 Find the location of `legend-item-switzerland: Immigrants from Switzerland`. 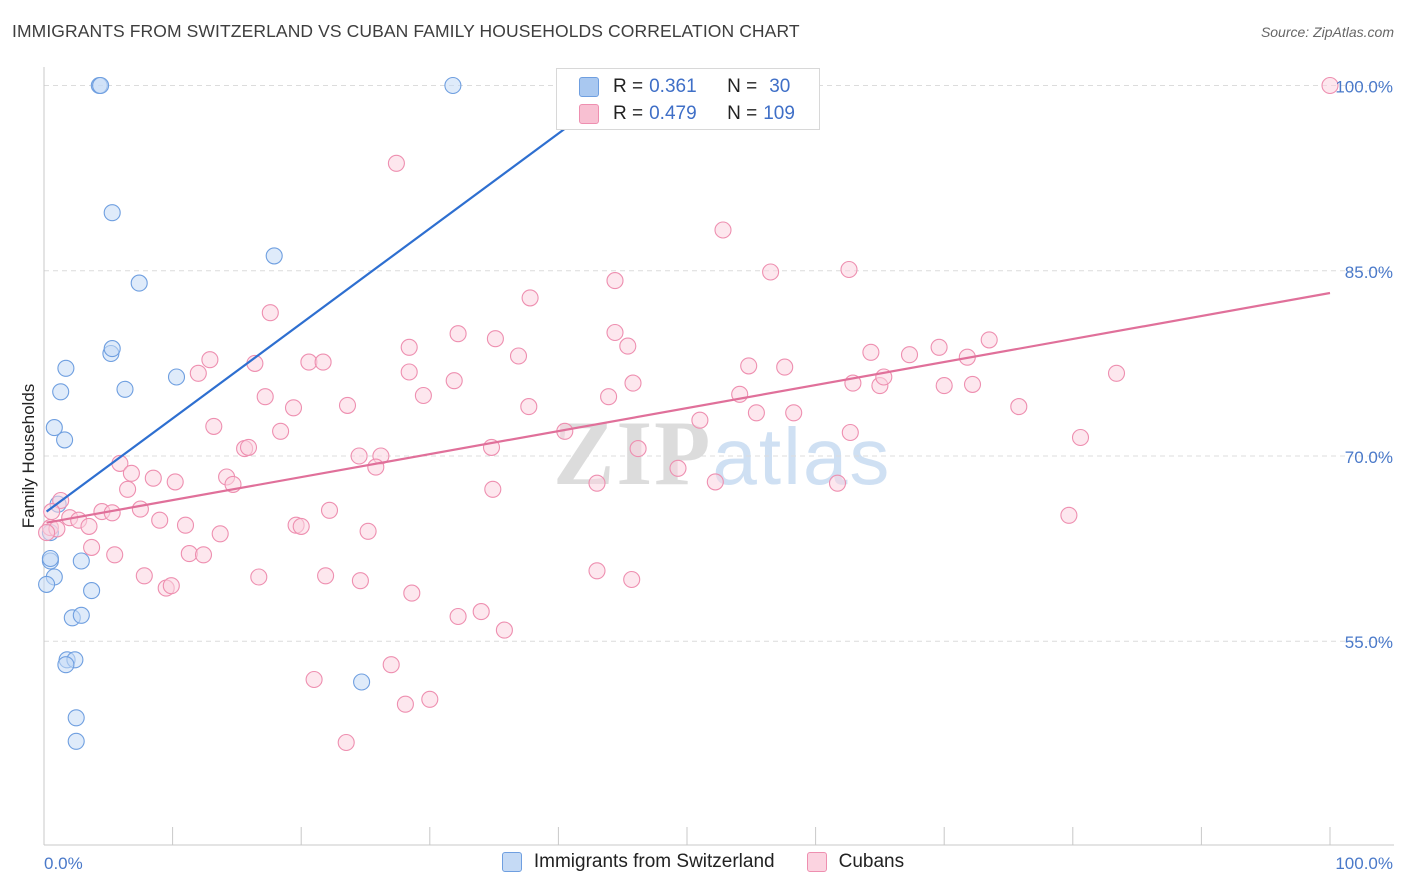

legend-item-switzerland: Immigrants from Switzerland is located at coordinates (638, 862).